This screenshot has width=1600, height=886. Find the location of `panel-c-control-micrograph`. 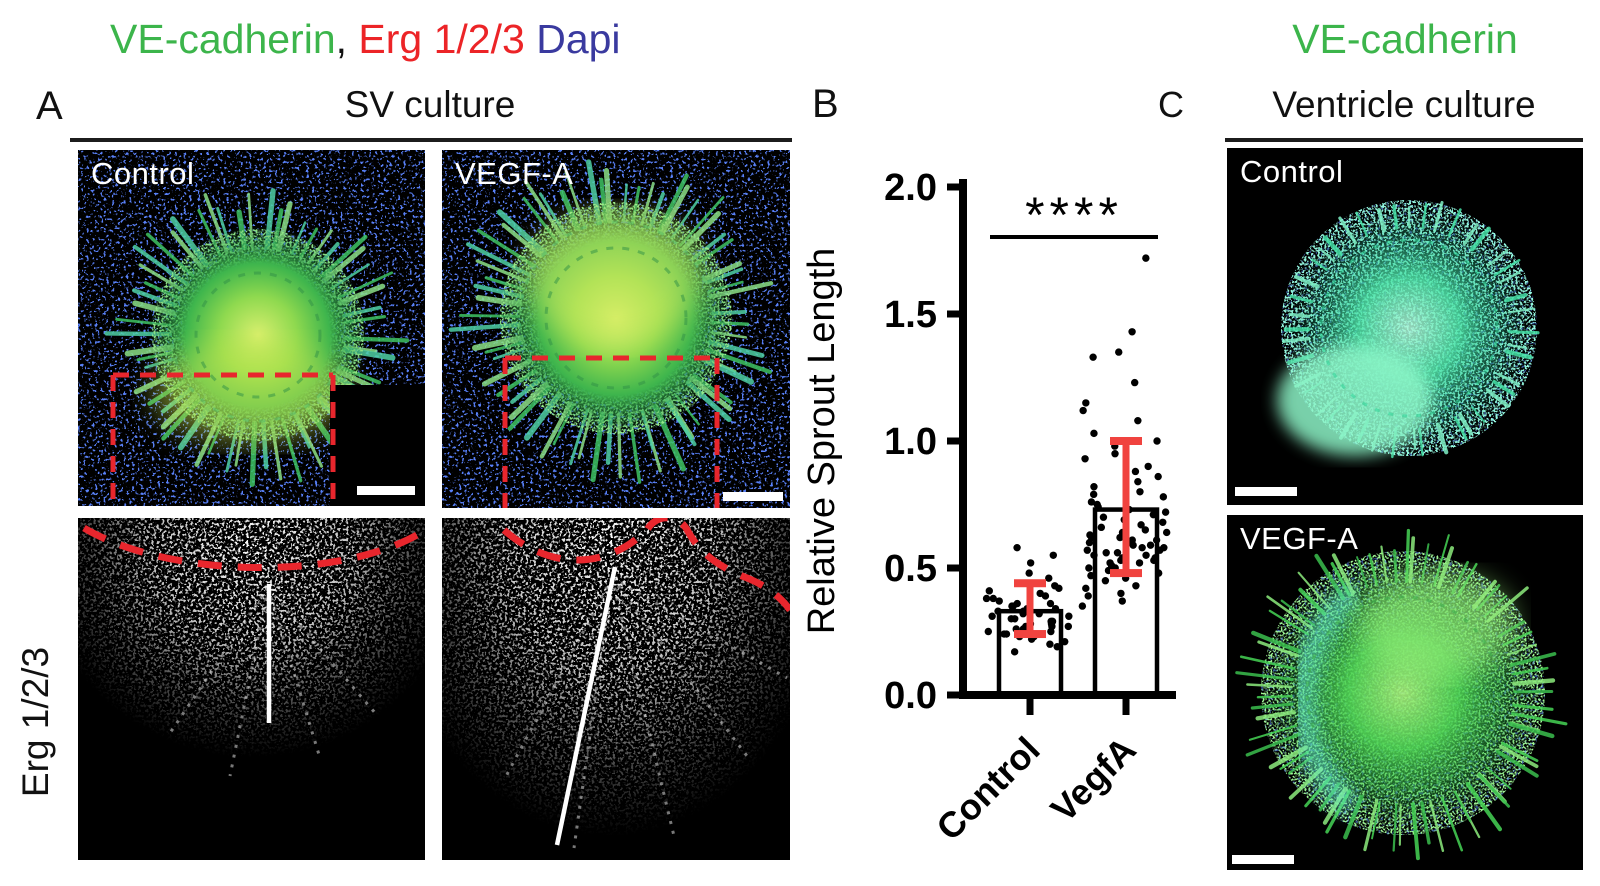

panel-c-control-micrograph is located at coordinates (1405, 326).